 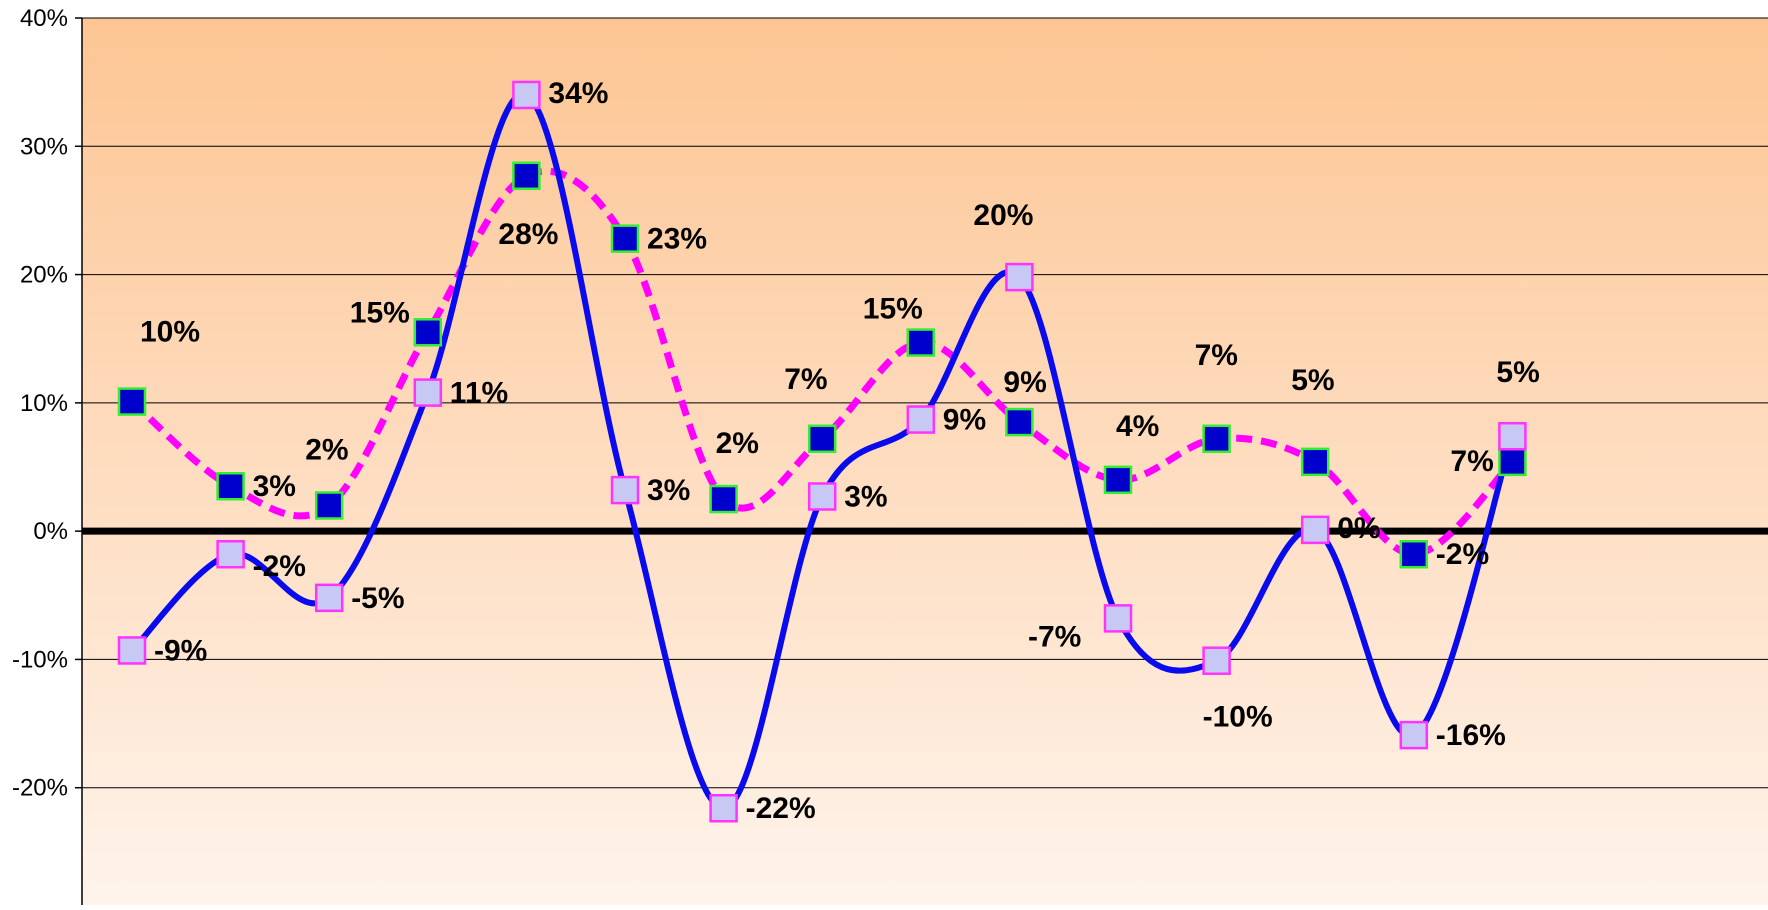 I want to click on data-label: 4%, so click(x=1137, y=426).